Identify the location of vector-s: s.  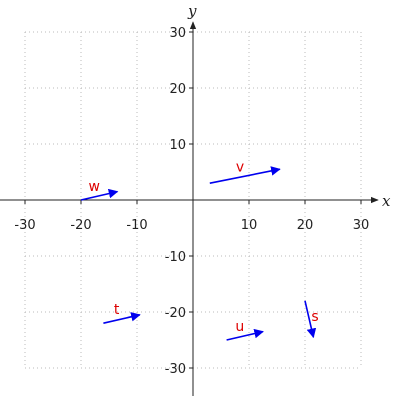
(311, 319).